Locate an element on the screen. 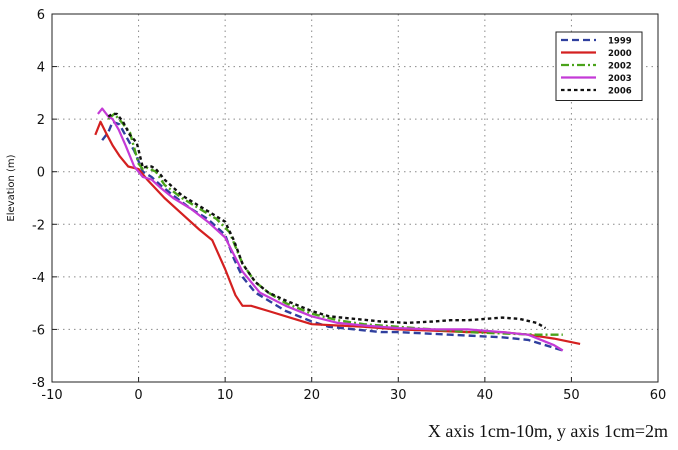 This screenshot has height=450, width=678. x-tick-label: 20 is located at coordinates (311, 395).